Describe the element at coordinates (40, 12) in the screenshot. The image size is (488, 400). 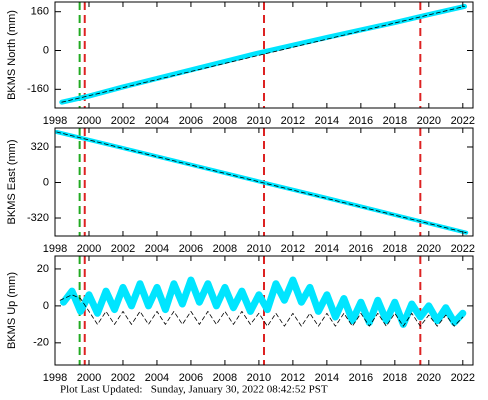
I see `y-tick-label: 160` at that location.